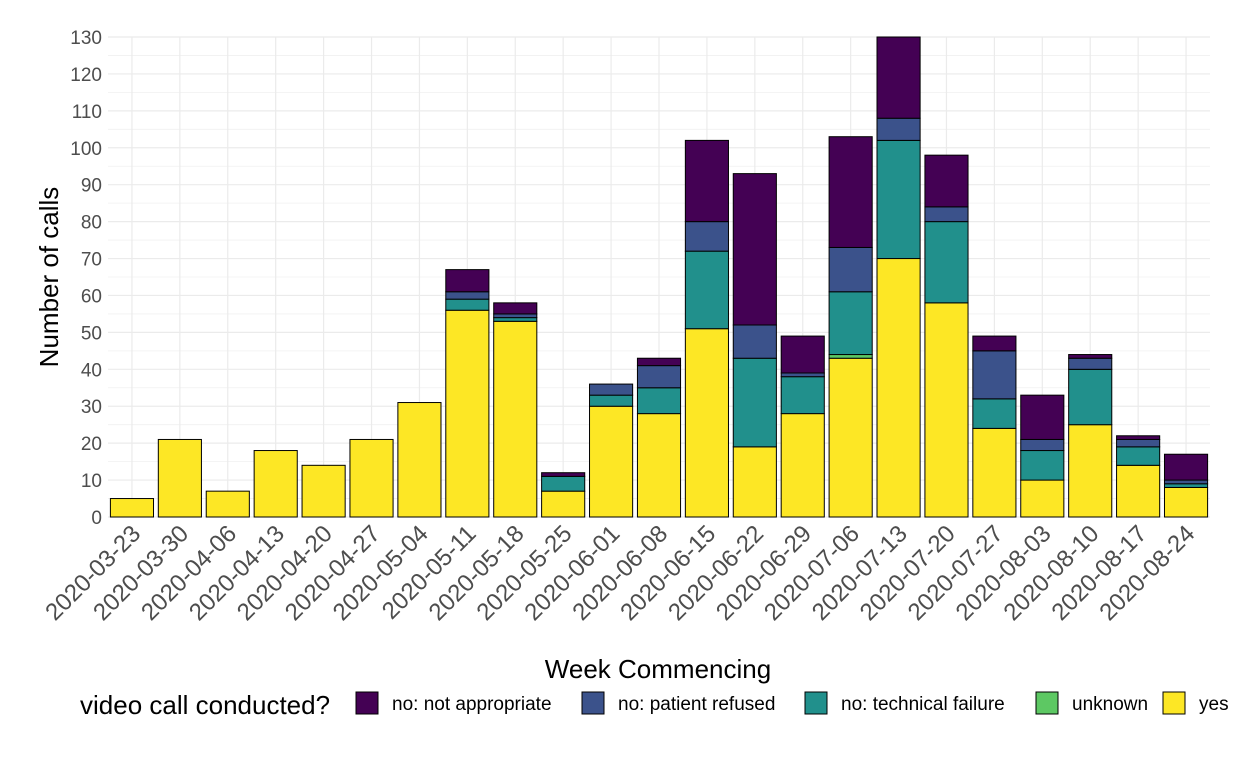 The height and width of the screenshot is (762, 1246). I want to click on y-tick-label: 130, so click(86, 38).